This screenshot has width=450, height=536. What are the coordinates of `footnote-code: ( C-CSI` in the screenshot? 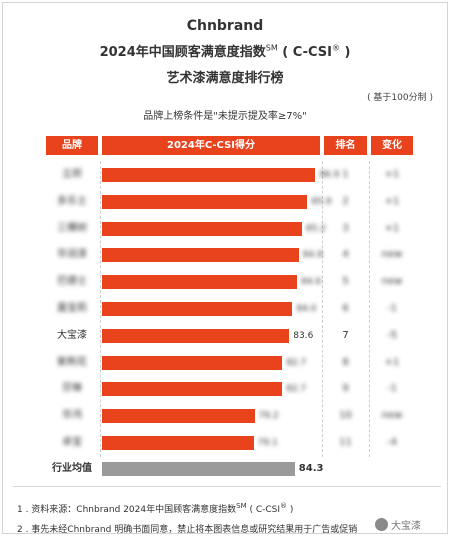 It's located at (265, 510).